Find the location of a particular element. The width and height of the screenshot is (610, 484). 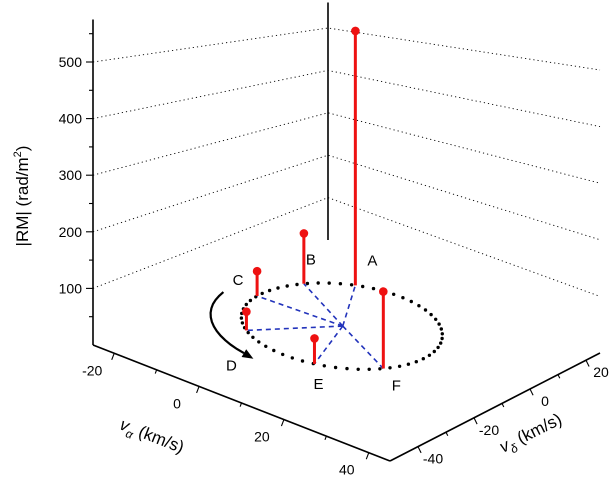

z-tick-label: 200 is located at coordinates (71, 232).